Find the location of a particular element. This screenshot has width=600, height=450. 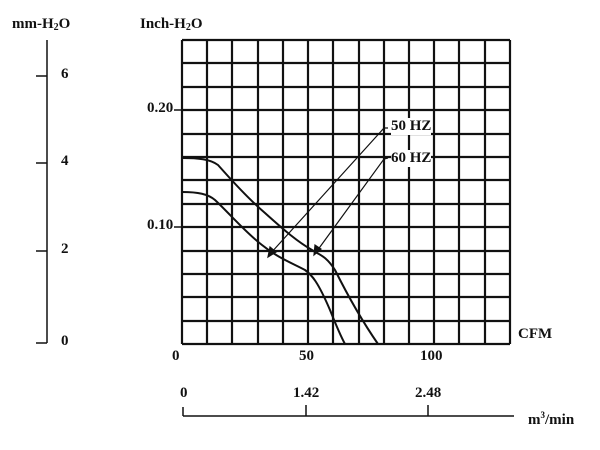

cfm-tick-0: 0 is located at coordinates (176, 356).